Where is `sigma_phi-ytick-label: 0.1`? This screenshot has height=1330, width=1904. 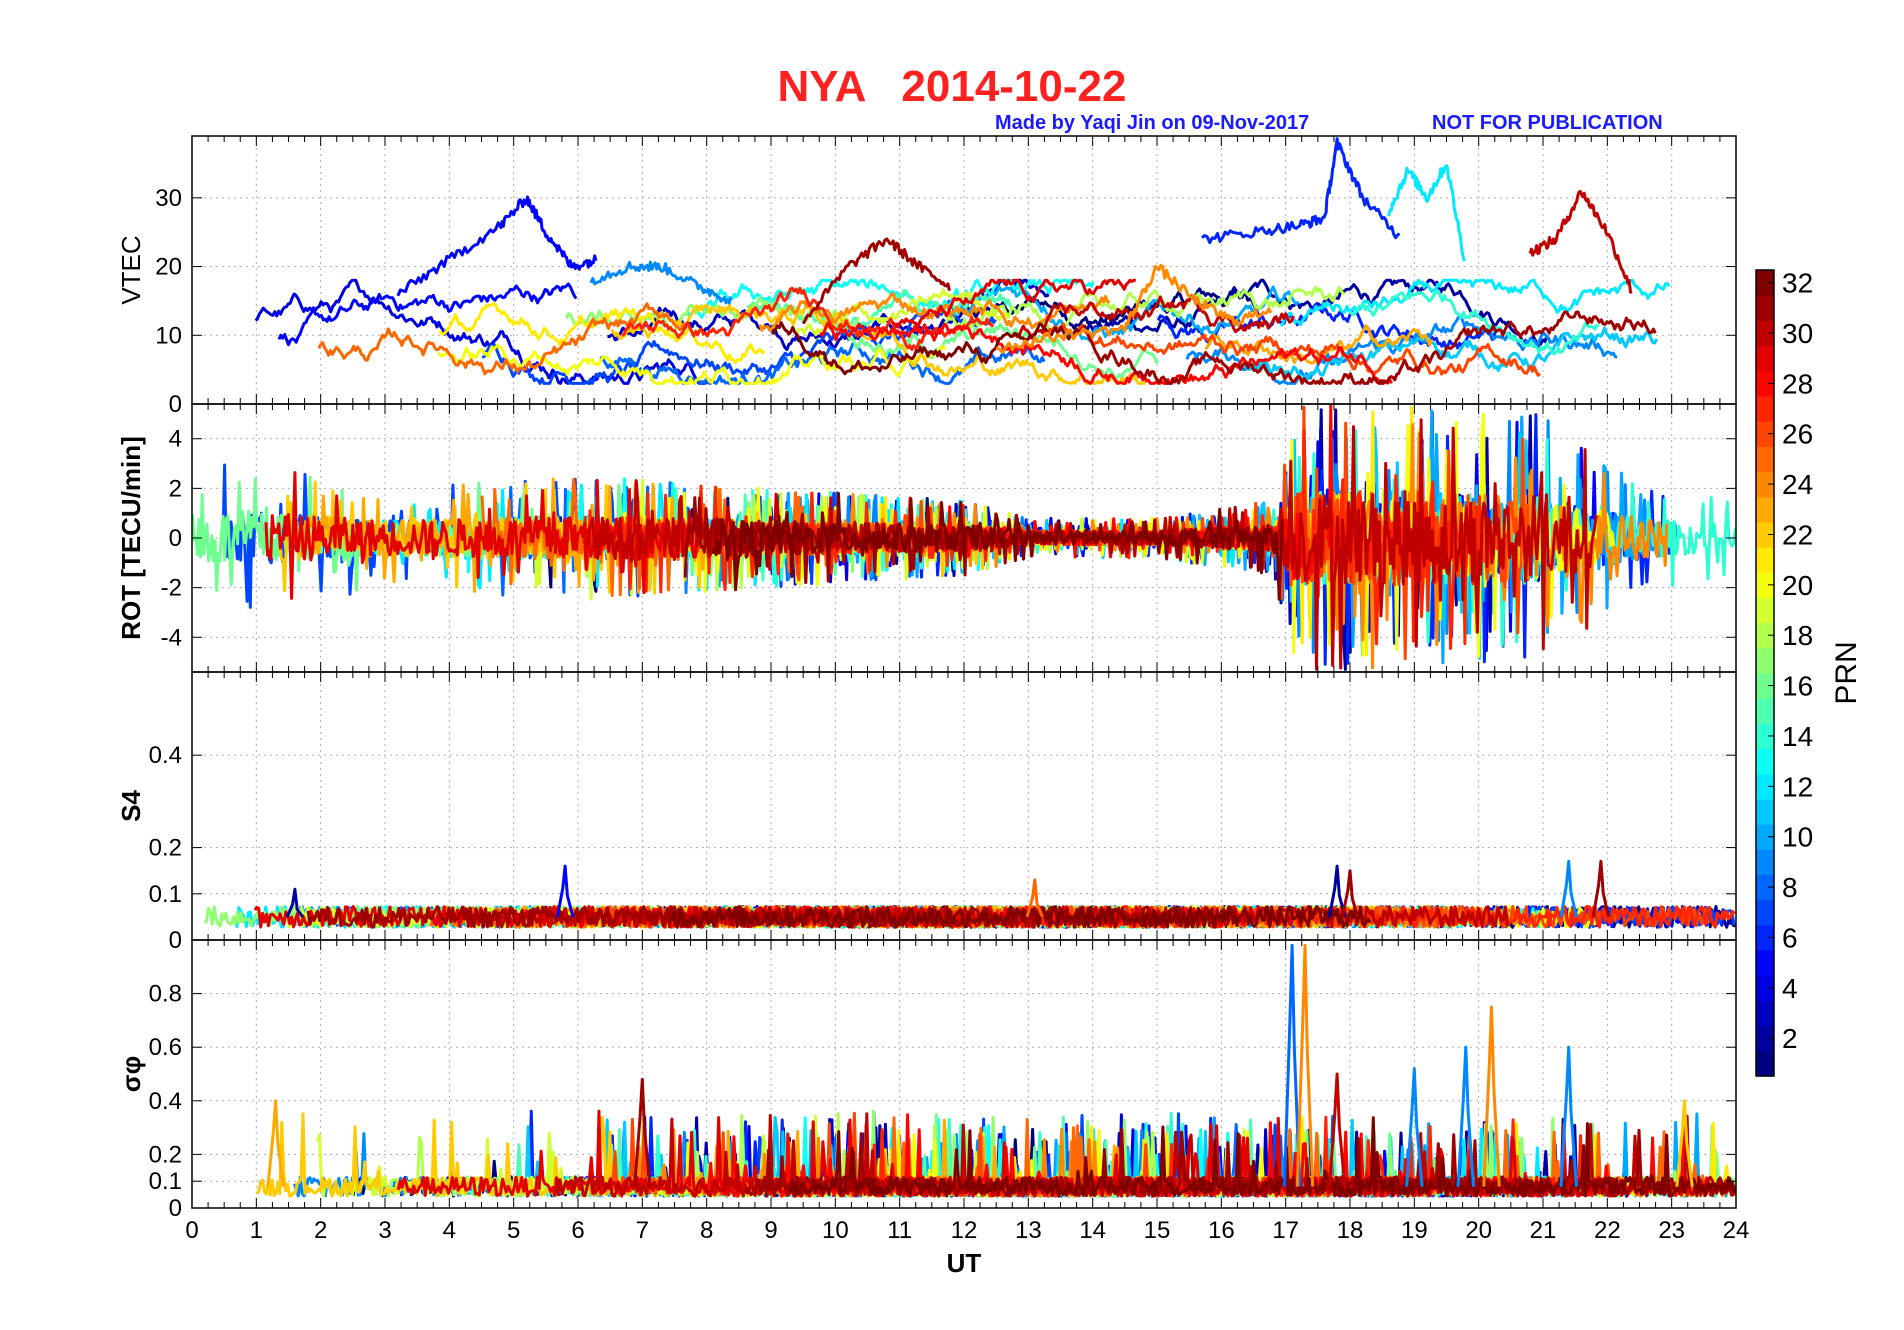
sigma_phi-ytick-label: 0.1 is located at coordinates (165, 1181).